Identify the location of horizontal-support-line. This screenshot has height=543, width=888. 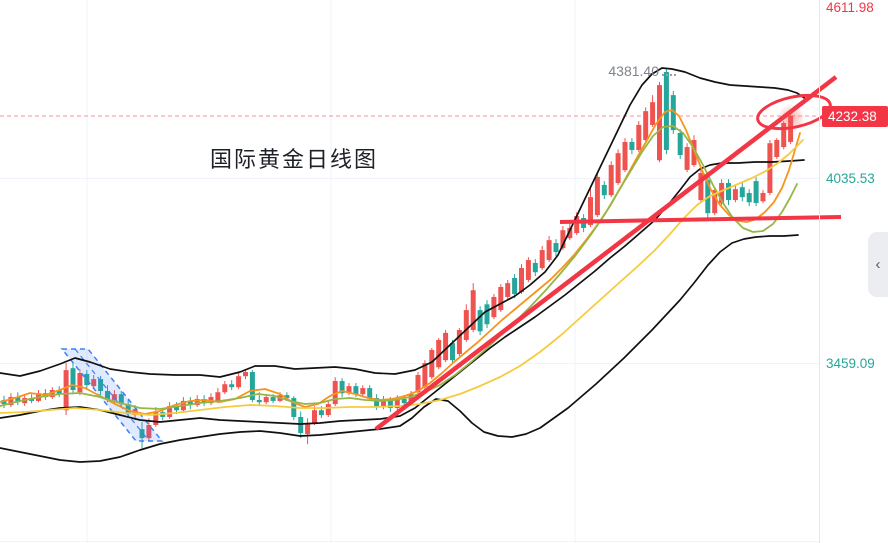
(700, 219).